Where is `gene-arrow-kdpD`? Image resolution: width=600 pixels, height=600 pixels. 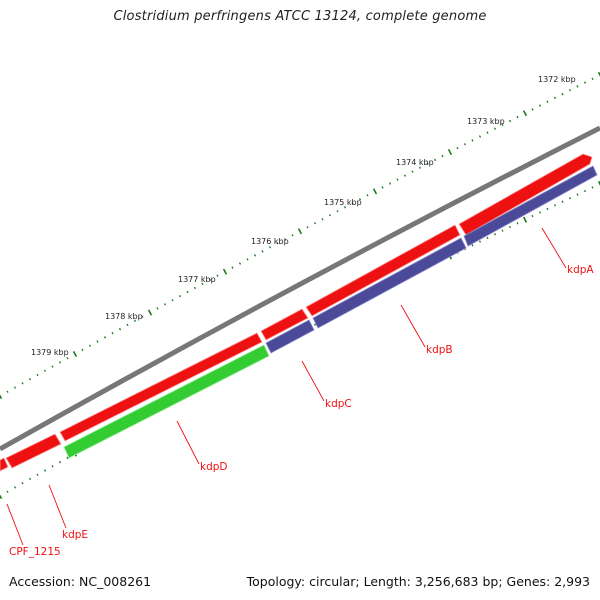
gene-arrow-kdpD is located at coordinates (166, 401).